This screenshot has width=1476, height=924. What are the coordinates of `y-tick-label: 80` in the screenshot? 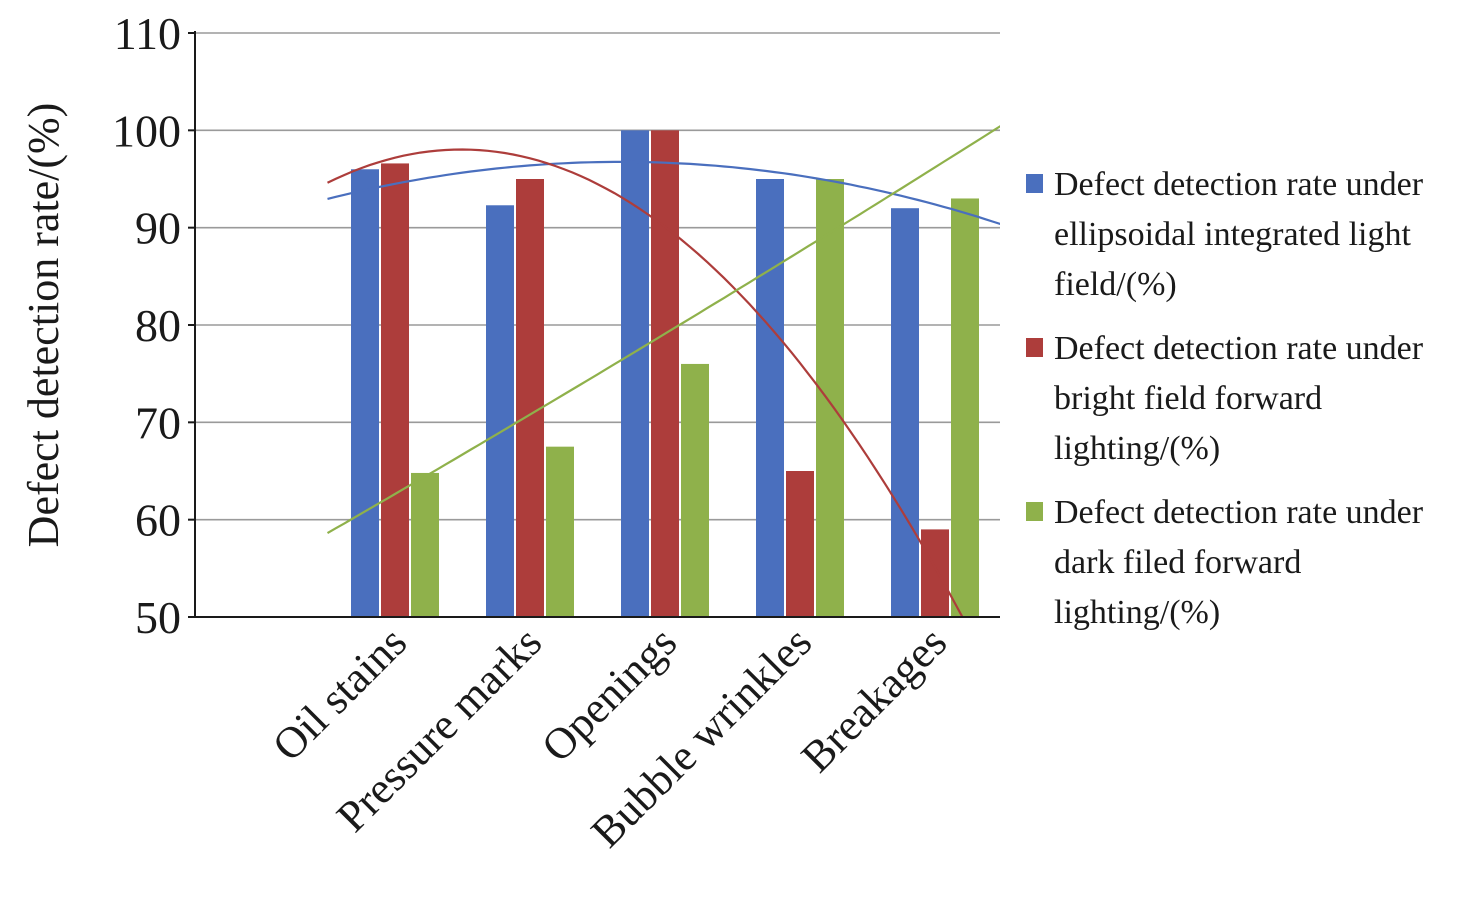 It's located at (158, 325).